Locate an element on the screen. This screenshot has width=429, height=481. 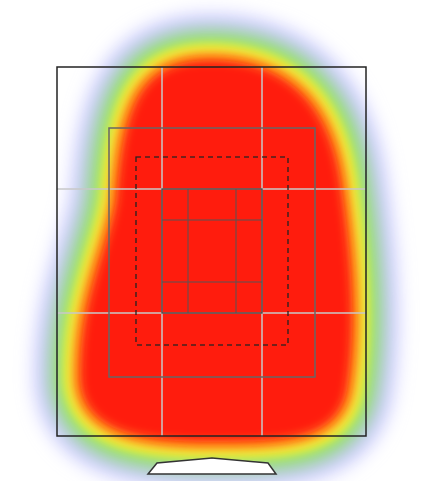
home-plate is located at coordinates (212, 466).